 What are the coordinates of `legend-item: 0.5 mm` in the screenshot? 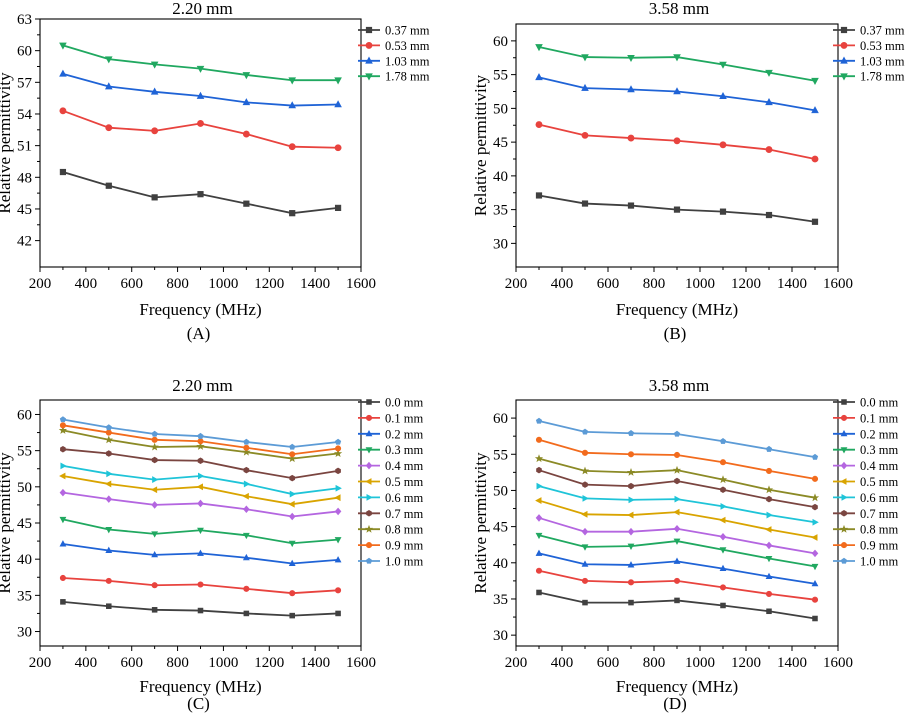 It's located at (865, 482).